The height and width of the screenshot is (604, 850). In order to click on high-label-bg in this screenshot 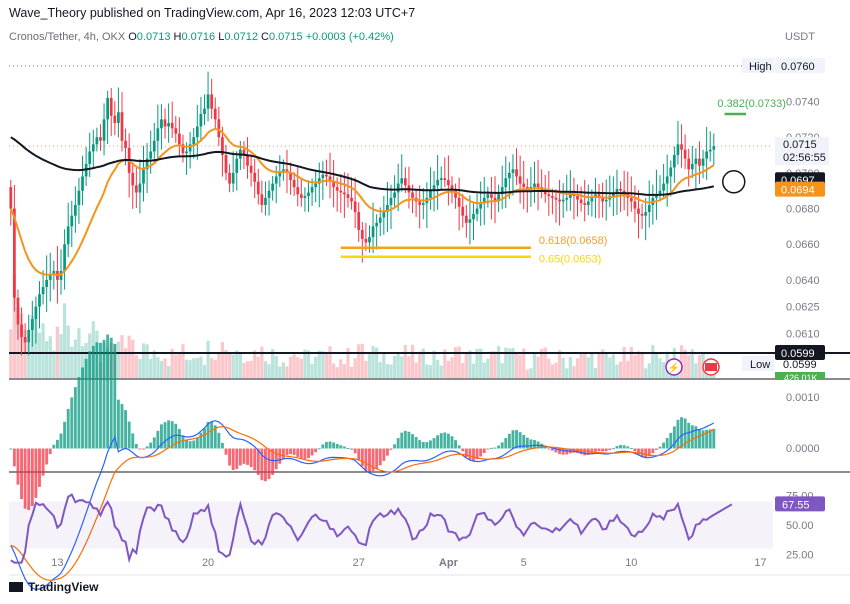, I will do `click(758, 65)`.